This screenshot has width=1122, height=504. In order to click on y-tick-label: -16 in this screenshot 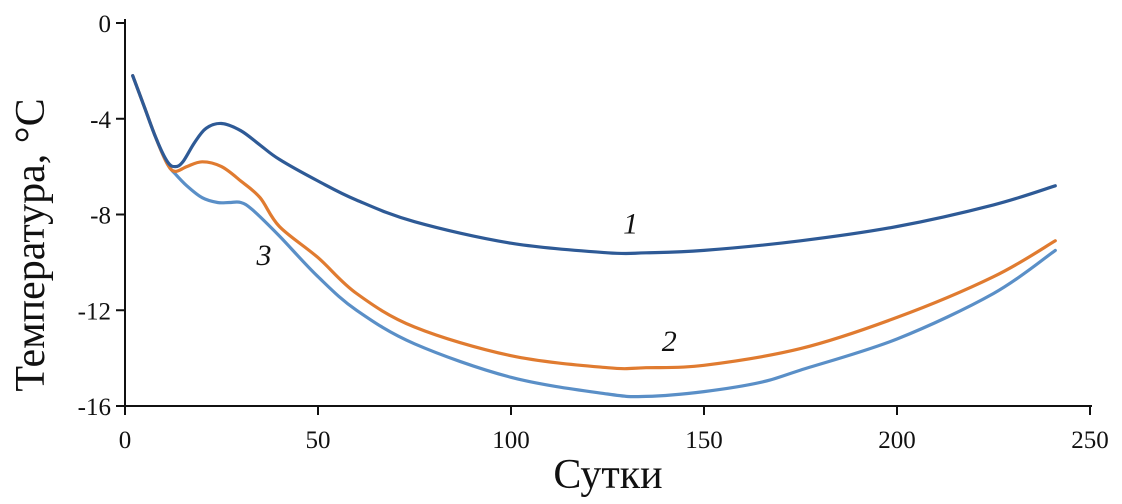, I will do `click(94, 407)`.